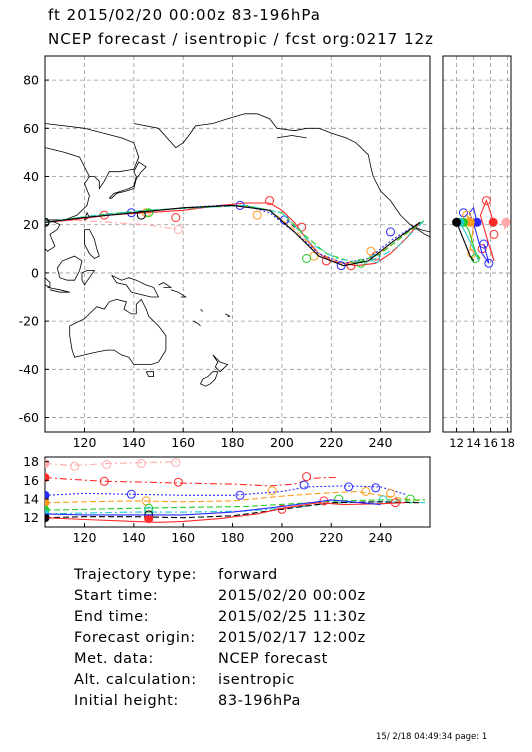  I want to click on y-tick-label: 16, so click(31, 480).